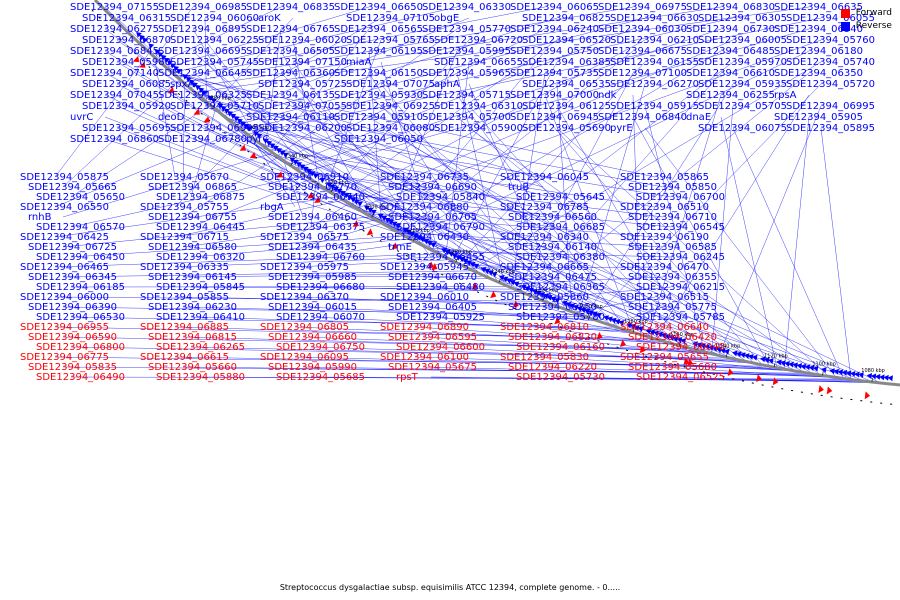 The height and width of the screenshot is (600, 900). I want to click on reverse-gene-label: SDE12394_05865, so click(664, 177).